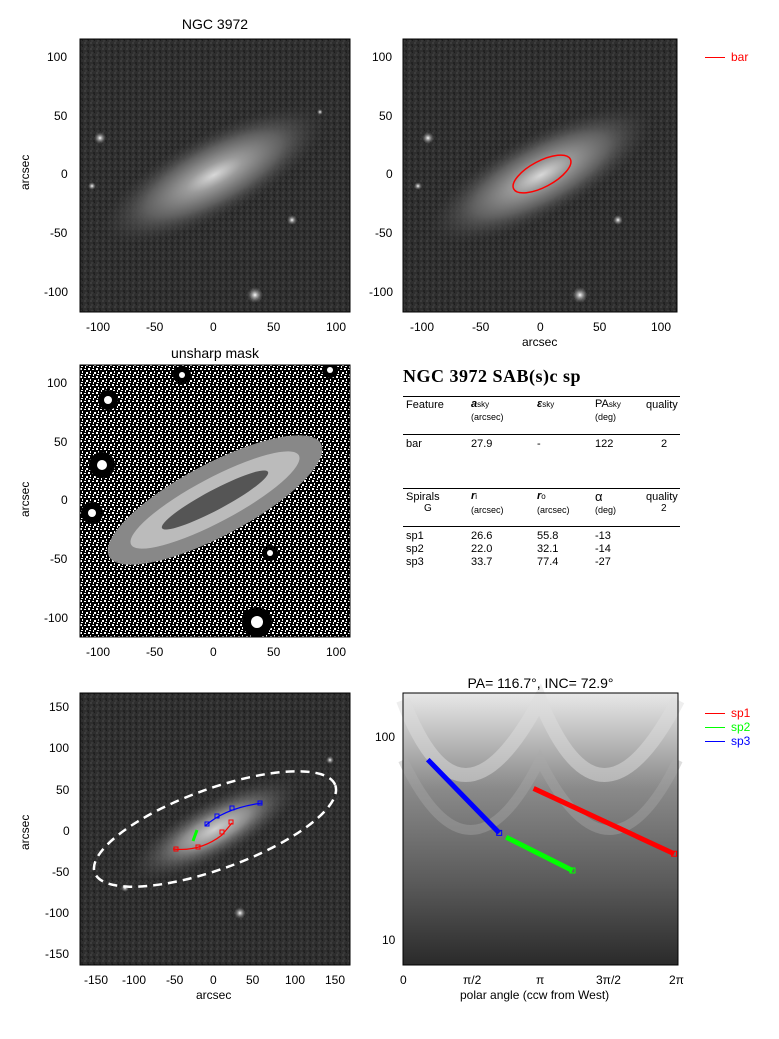 The image size is (779, 1039). I want to click on bar-header-a-sub: sky, so click(483, 404).